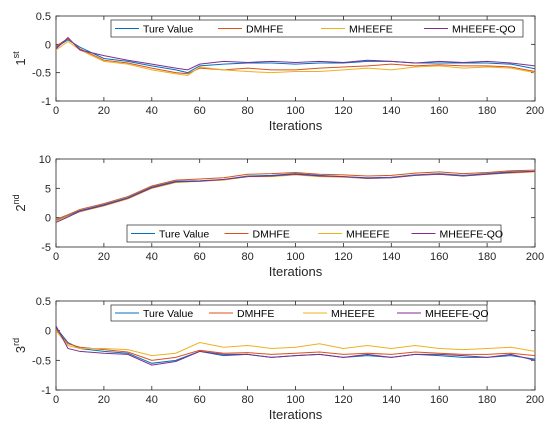  Describe the element at coordinates (20, 61) in the screenshot. I see `y-axis-label-base: 1` at that location.